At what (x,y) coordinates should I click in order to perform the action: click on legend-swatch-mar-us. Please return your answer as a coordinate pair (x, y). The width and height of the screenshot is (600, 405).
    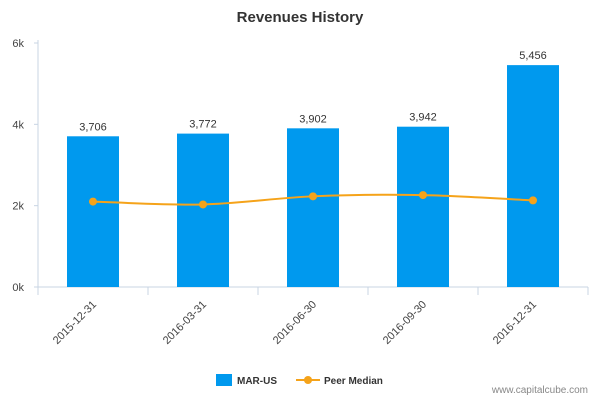
    Looking at the image, I should click on (224, 380).